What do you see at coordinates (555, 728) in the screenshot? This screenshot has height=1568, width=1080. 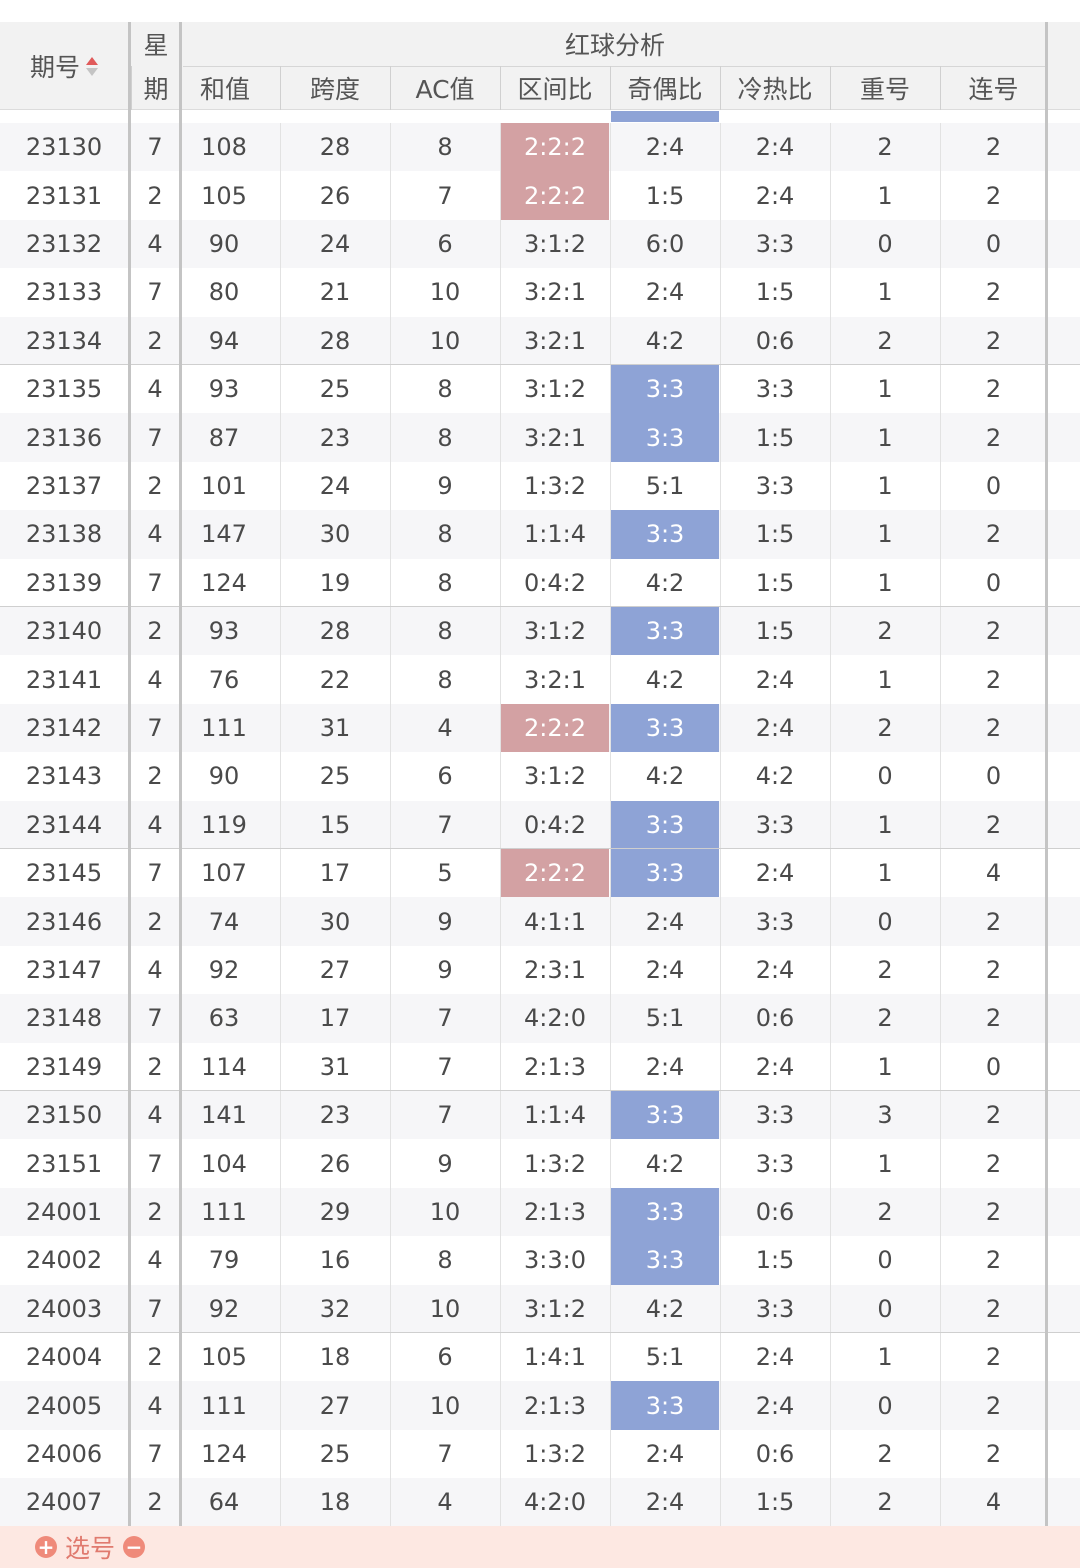 I see `cell-zone: 2:2:2` at bounding box center [555, 728].